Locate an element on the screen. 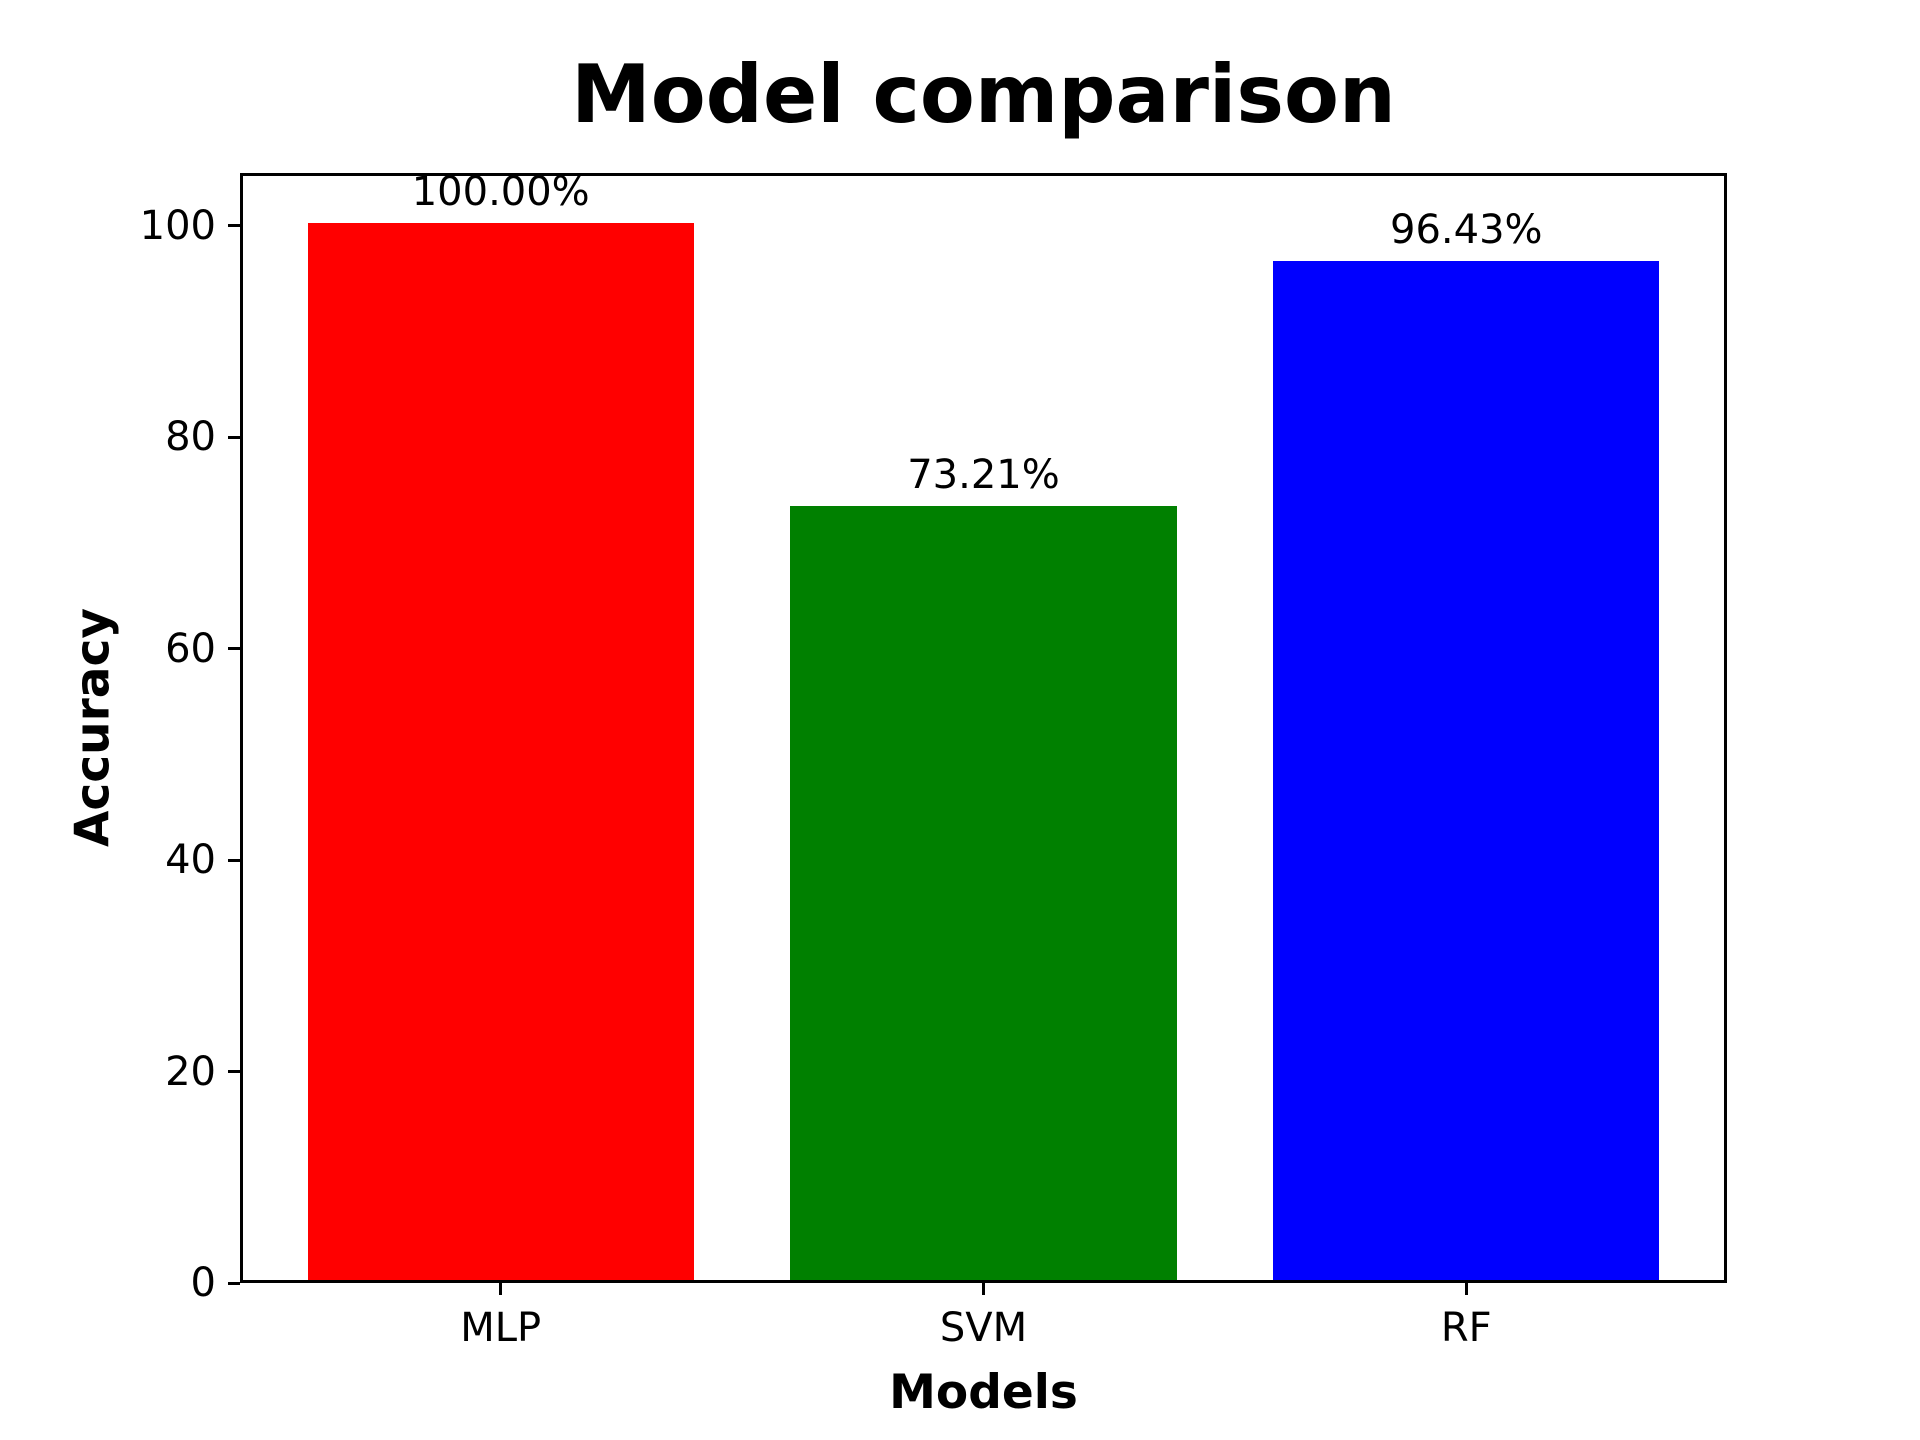 The image size is (1920, 1440). y-tick-label-100: 100 is located at coordinates (177, 225).